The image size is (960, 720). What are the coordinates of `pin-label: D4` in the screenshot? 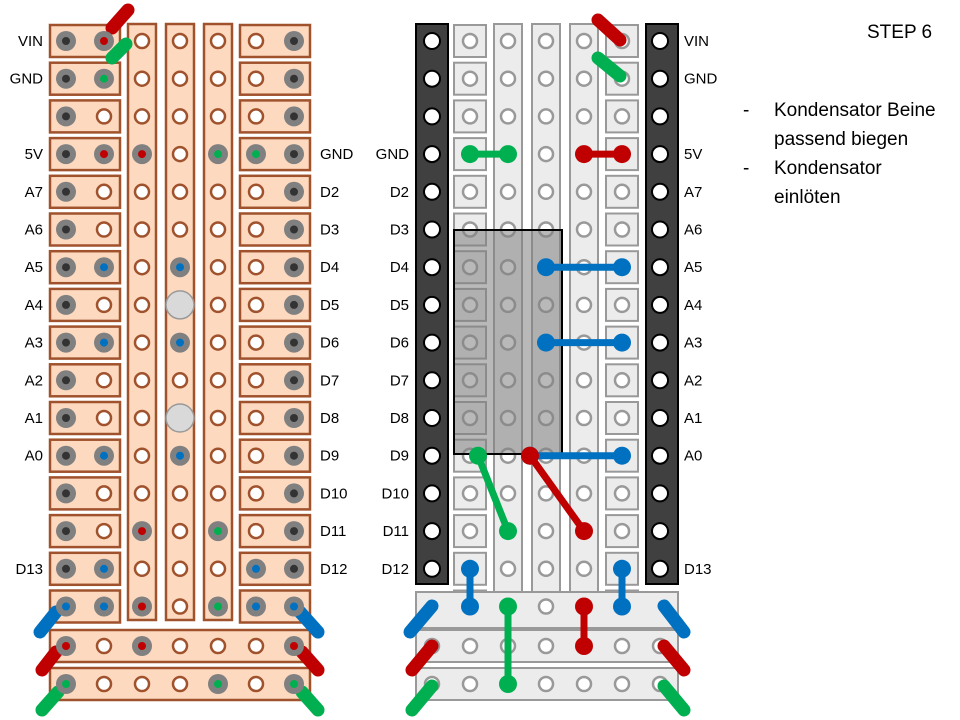 It's located at (399, 267).